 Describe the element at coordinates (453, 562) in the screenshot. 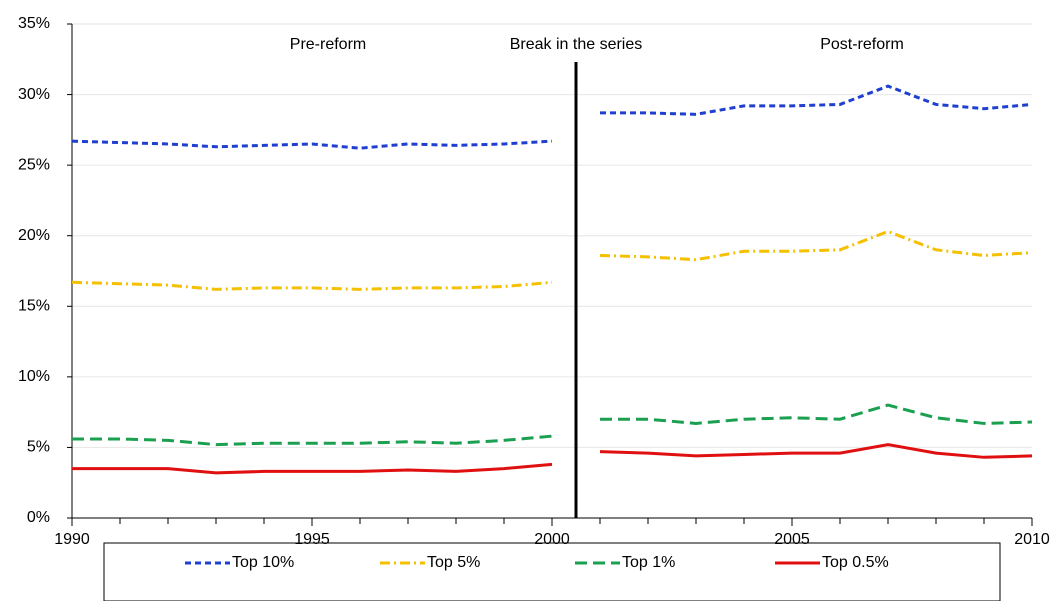

I see `legend-label: Top 5%` at that location.